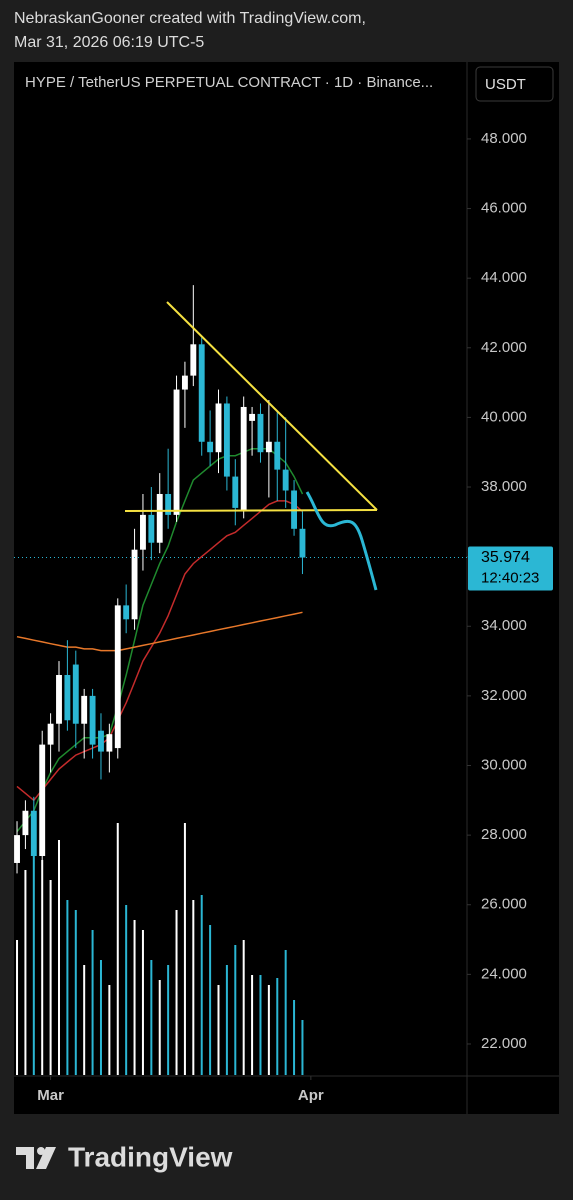 The image size is (573, 1200). Describe the element at coordinates (505, 84) in the screenshot. I see `currency: USDT` at that location.